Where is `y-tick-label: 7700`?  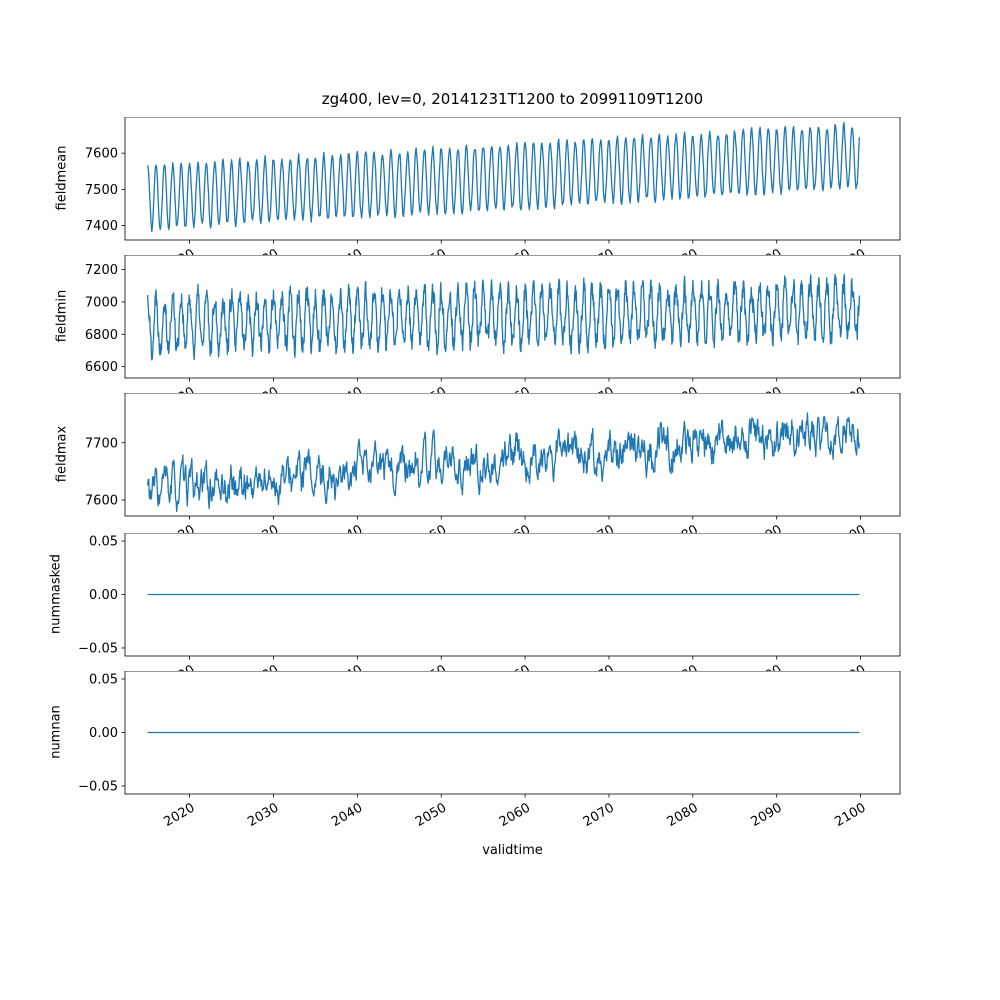
y-tick-label: 7700 is located at coordinates (101, 443).